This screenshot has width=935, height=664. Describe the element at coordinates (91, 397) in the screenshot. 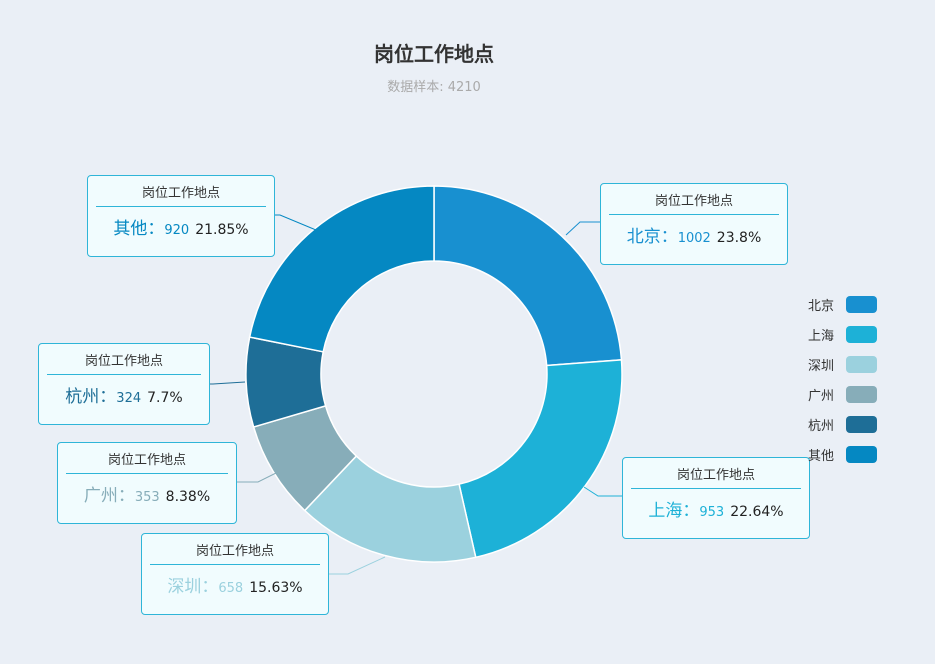

I see `callout-name: 杭州：` at that location.